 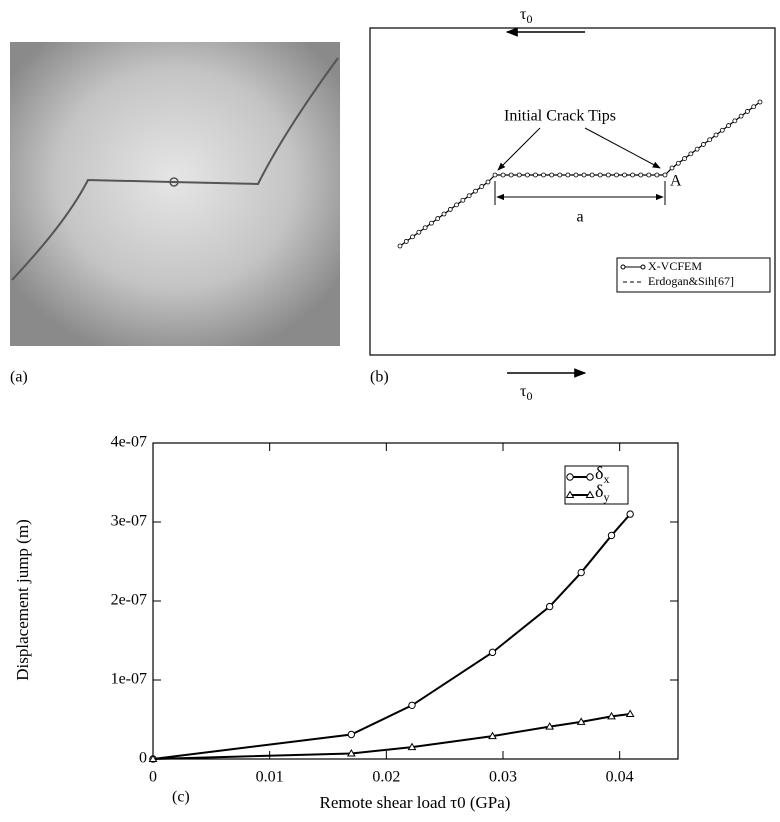 I want to click on panel-label: (c), so click(x=181, y=797).